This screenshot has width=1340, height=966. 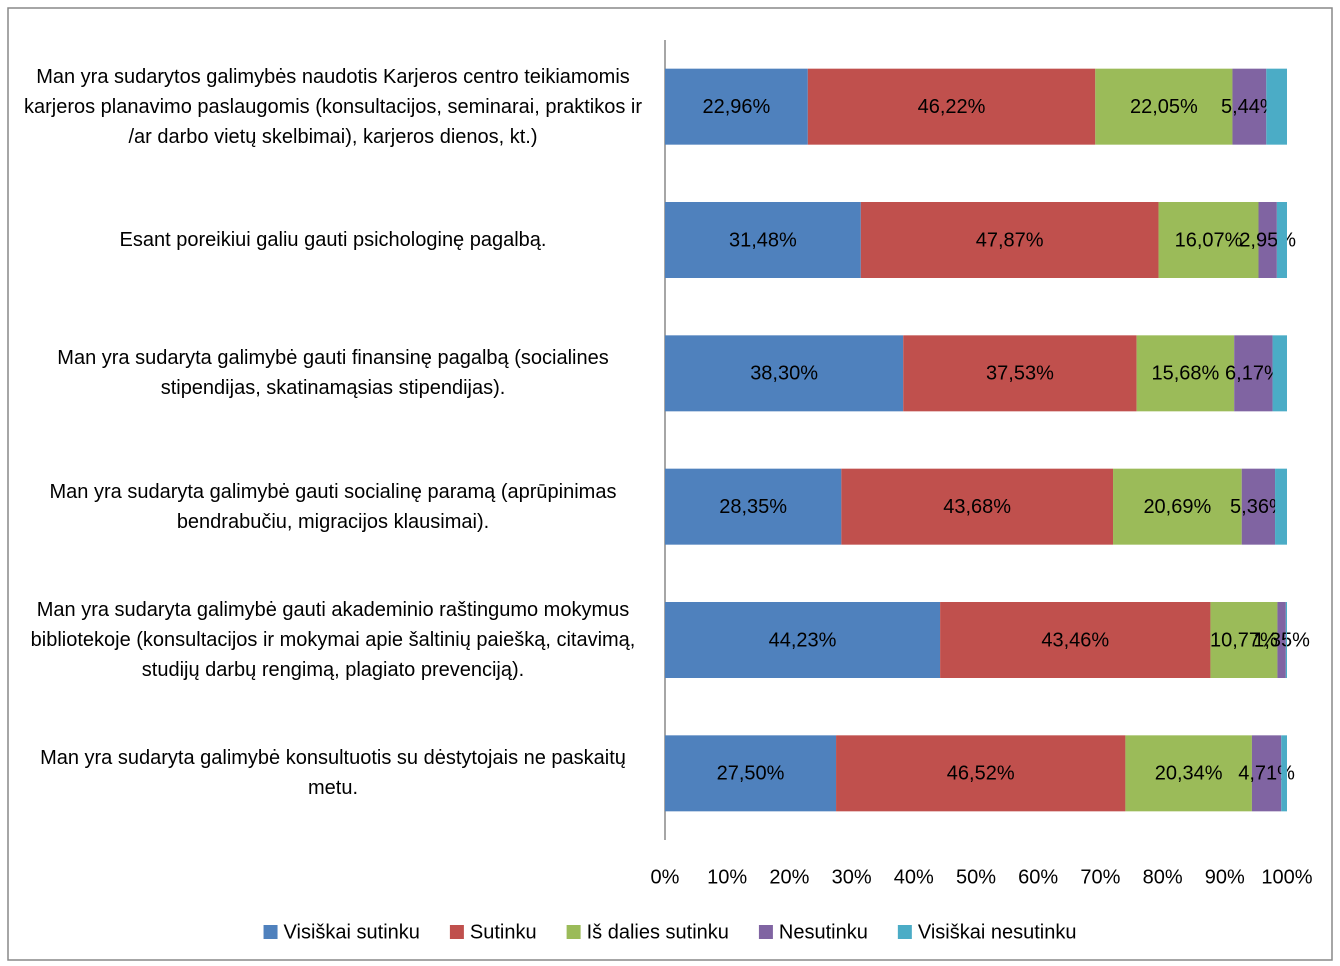 What do you see at coordinates (1286, 877) in the screenshot?
I see `x-tick-label: 100%` at bounding box center [1286, 877].